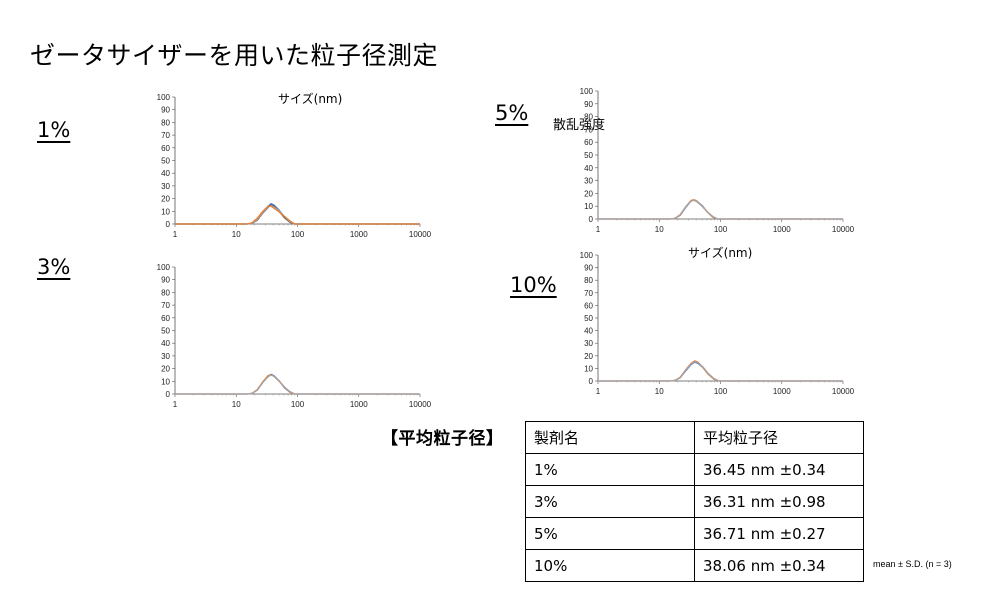  I want to click on panel-label-3: 3%, so click(54, 267).